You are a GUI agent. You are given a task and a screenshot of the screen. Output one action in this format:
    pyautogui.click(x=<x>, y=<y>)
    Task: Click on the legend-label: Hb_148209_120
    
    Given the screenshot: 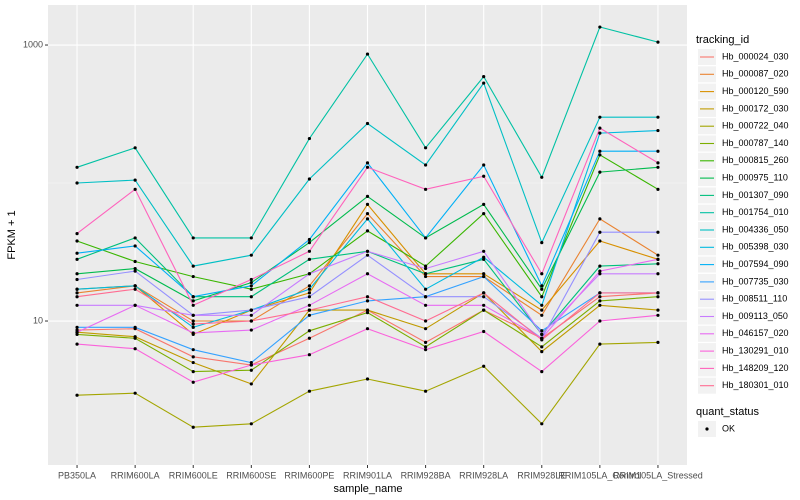 What is the action you would take?
    pyautogui.click(x=755, y=368)
    